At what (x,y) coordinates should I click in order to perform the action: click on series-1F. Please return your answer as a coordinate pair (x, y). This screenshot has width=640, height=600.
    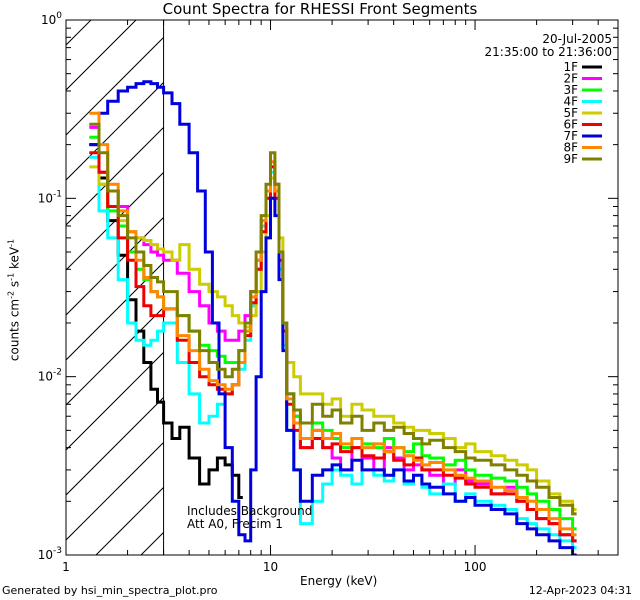
    Looking at the image, I should click on (166, 321).